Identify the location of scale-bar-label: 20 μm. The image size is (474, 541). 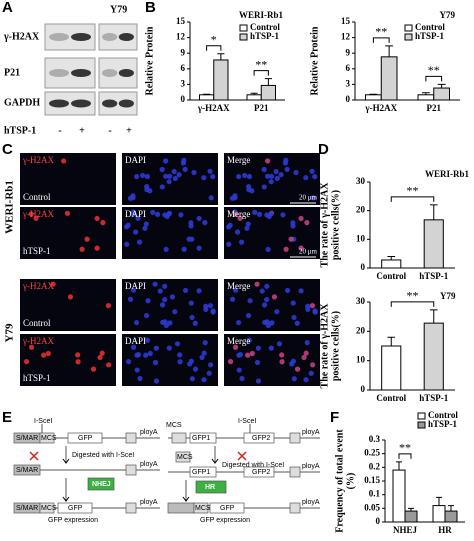
(308, 252).